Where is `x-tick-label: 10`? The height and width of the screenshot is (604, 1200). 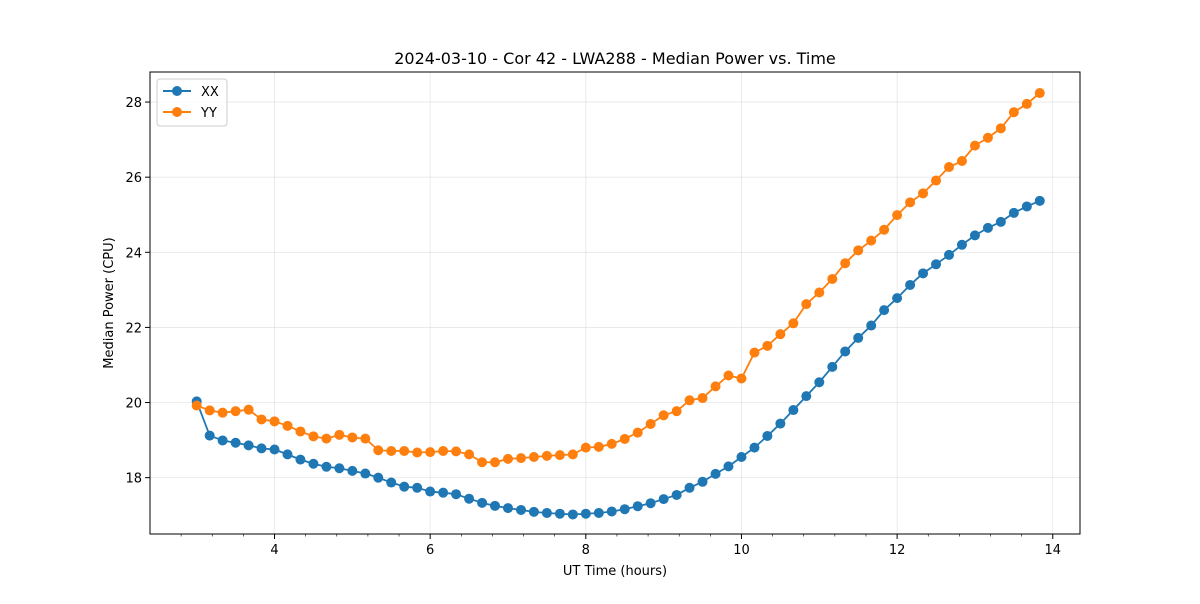
x-tick-label: 10 is located at coordinates (741, 550).